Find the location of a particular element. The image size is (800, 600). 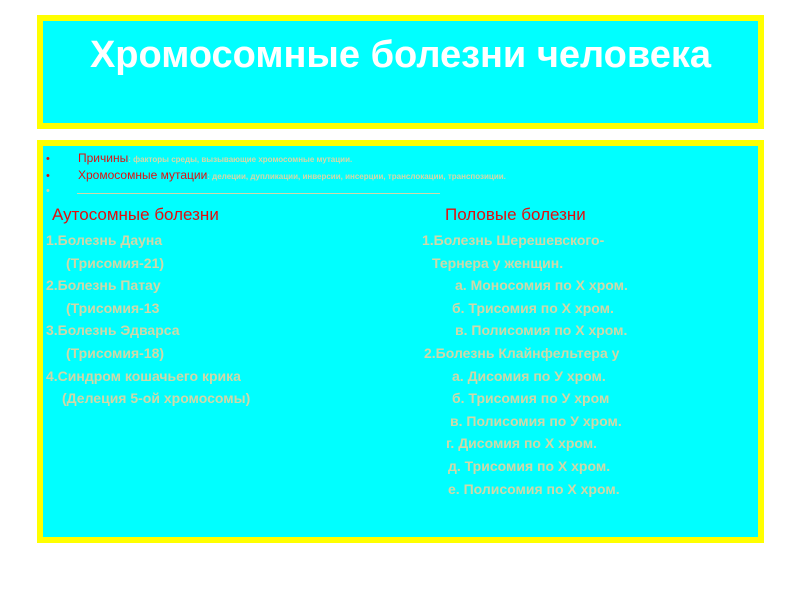

left-heading: Аутосомные болезни is located at coordinates (135, 214).